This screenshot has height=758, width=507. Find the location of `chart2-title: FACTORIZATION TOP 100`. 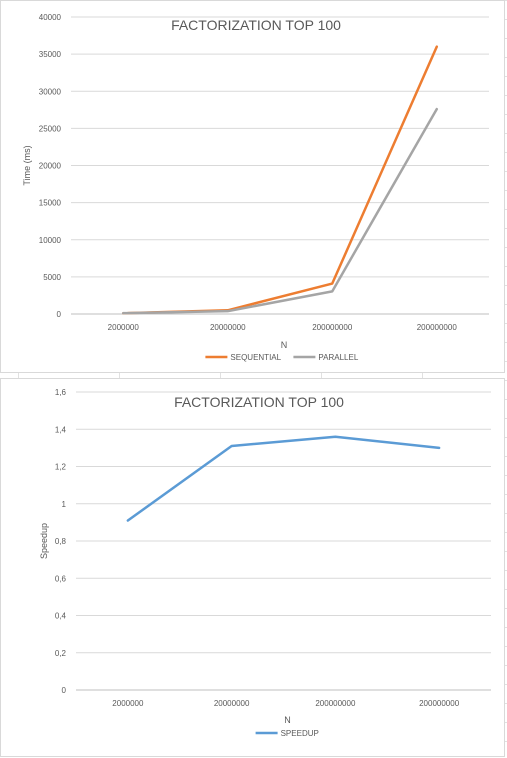

chart2-title: FACTORIZATION TOP 100 is located at coordinates (259, 402).